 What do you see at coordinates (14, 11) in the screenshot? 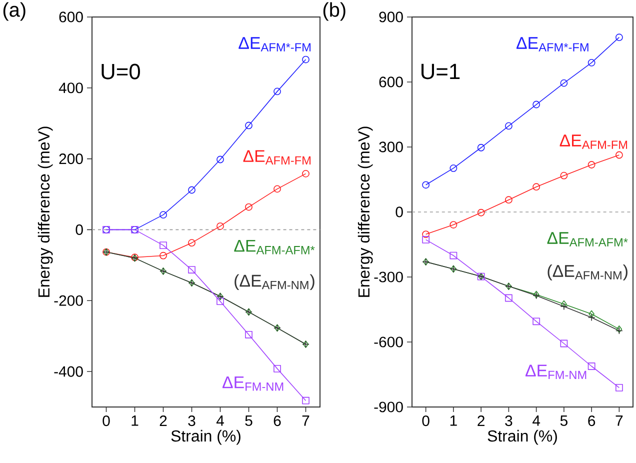
I see `chart-title: (a)` at bounding box center [14, 11].